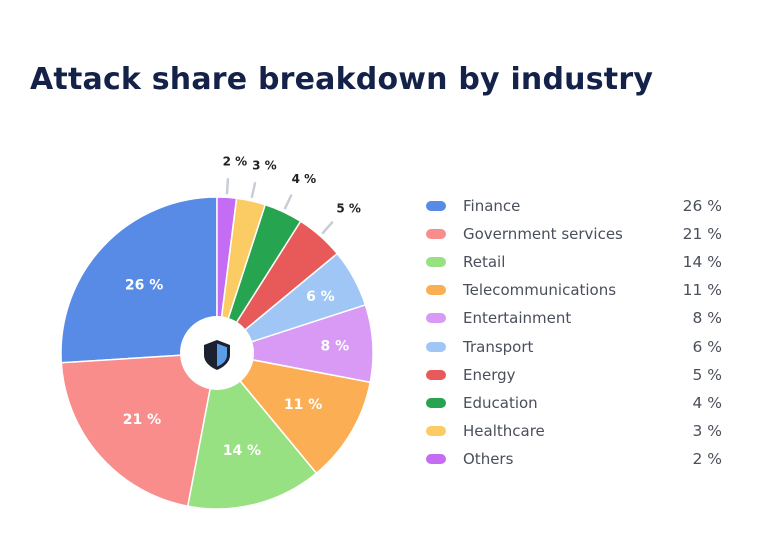  Describe the element at coordinates (488, 458) in the screenshot. I see `legend-label: Others` at that location.